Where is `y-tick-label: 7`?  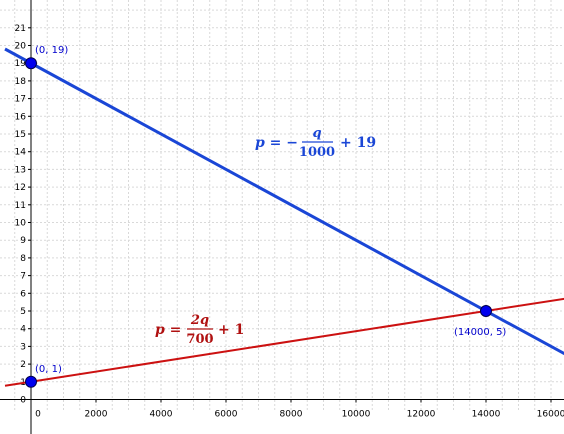 y-tick-label: 7 is located at coordinates (23, 277).